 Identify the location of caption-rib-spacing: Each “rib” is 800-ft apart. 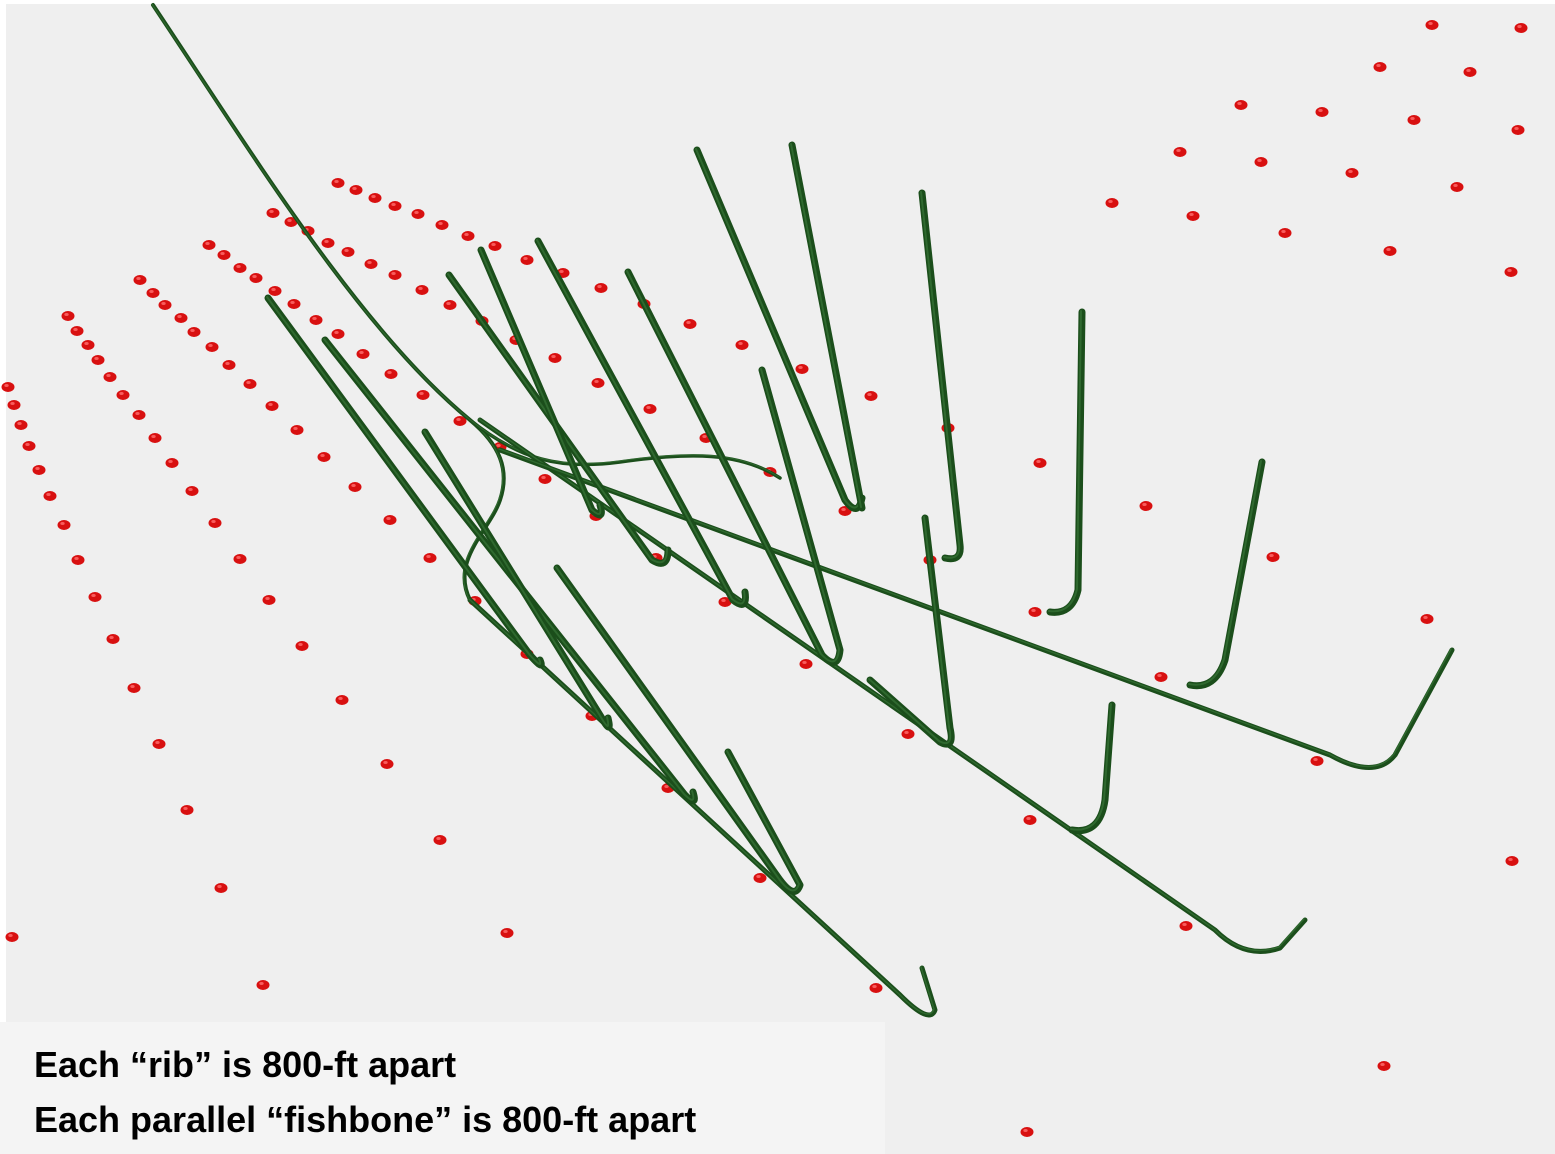
(245, 1064).